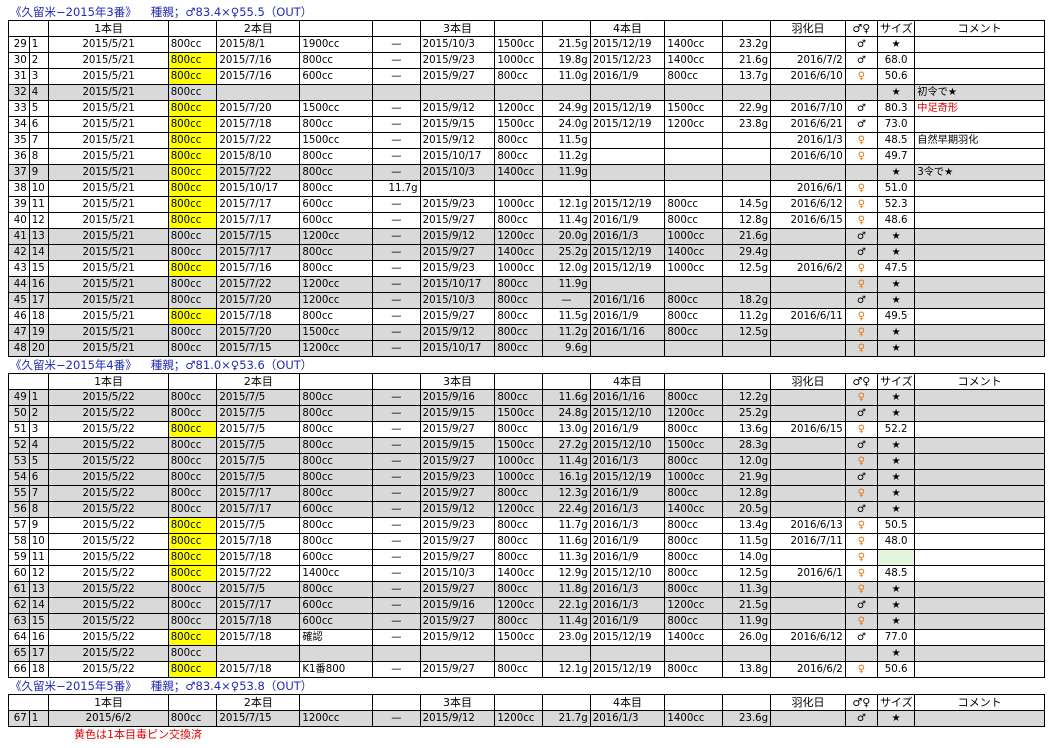  I want to click on group-title: 《久留米−2015年5番》 種親；♂83.4×♀53.8（OUT）, so click(528, 686).